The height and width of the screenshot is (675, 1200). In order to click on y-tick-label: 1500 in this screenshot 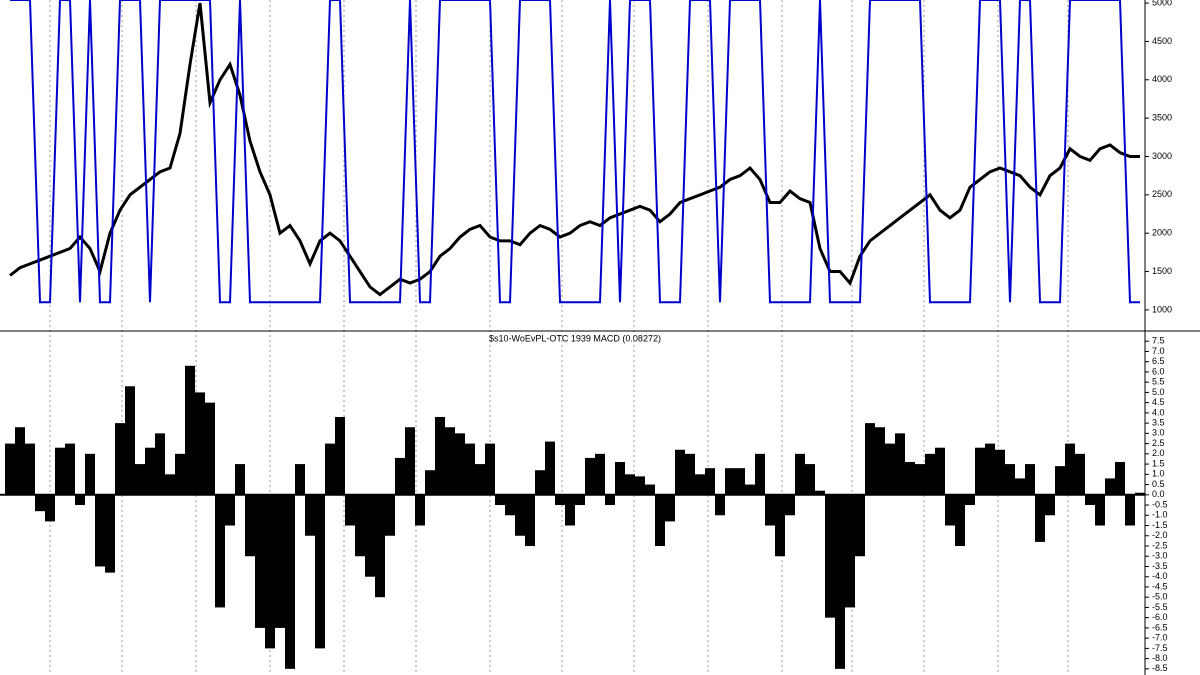, I will do `click(1162, 271)`.